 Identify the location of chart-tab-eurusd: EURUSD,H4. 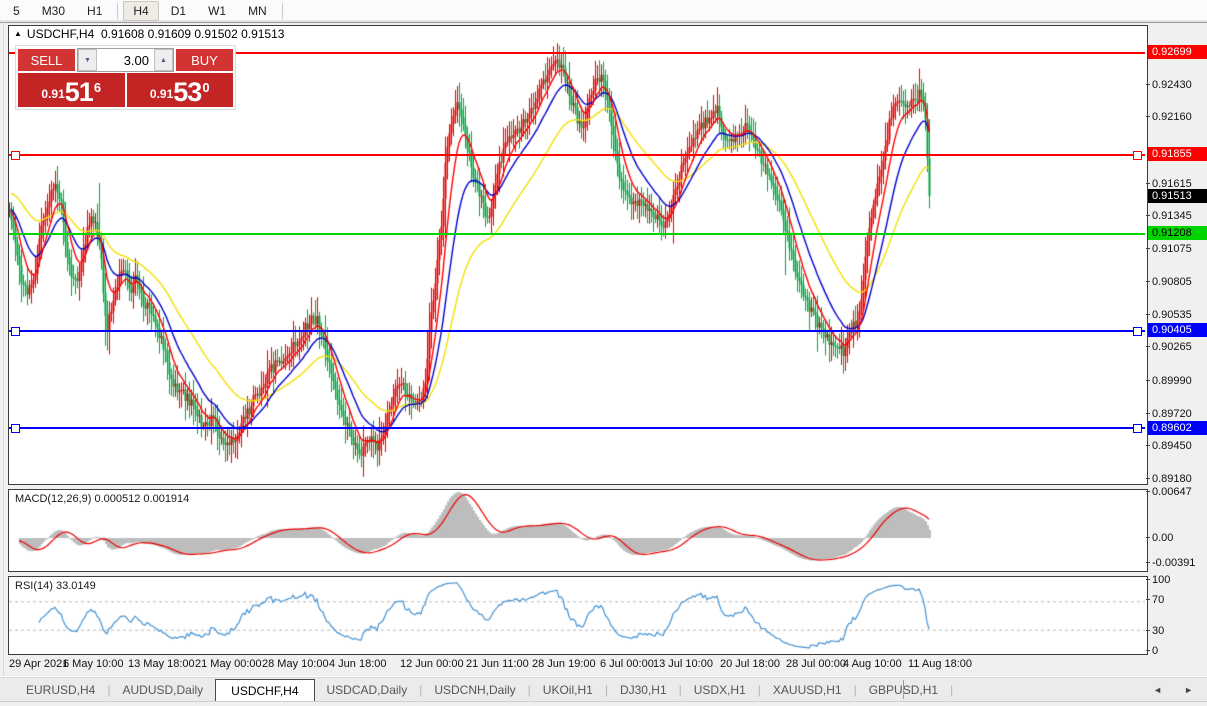
(61, 689).